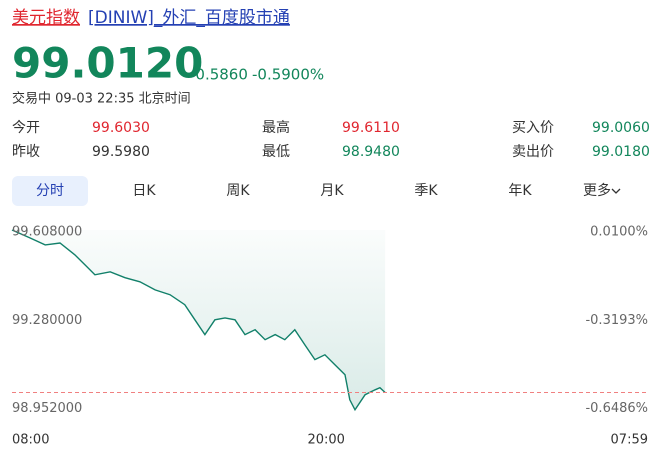 The image size is (660, 464). What do you see at coordinates (47, 408) in the screenshot?
I see `y-tick-label: 98.952000` at bounding box center [47, 408].